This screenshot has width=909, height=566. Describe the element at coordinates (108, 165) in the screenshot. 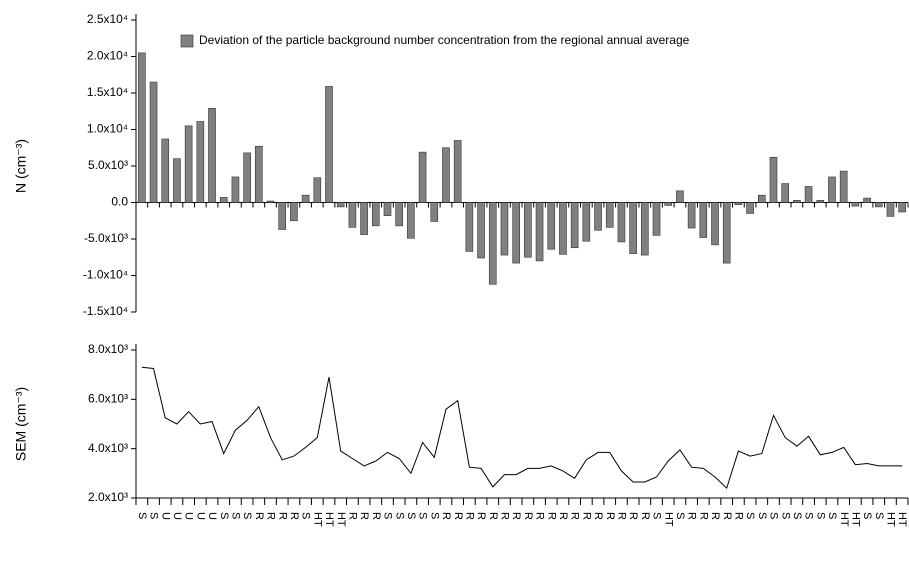

I see `y-tick-label: 5.0x10³` at that location.